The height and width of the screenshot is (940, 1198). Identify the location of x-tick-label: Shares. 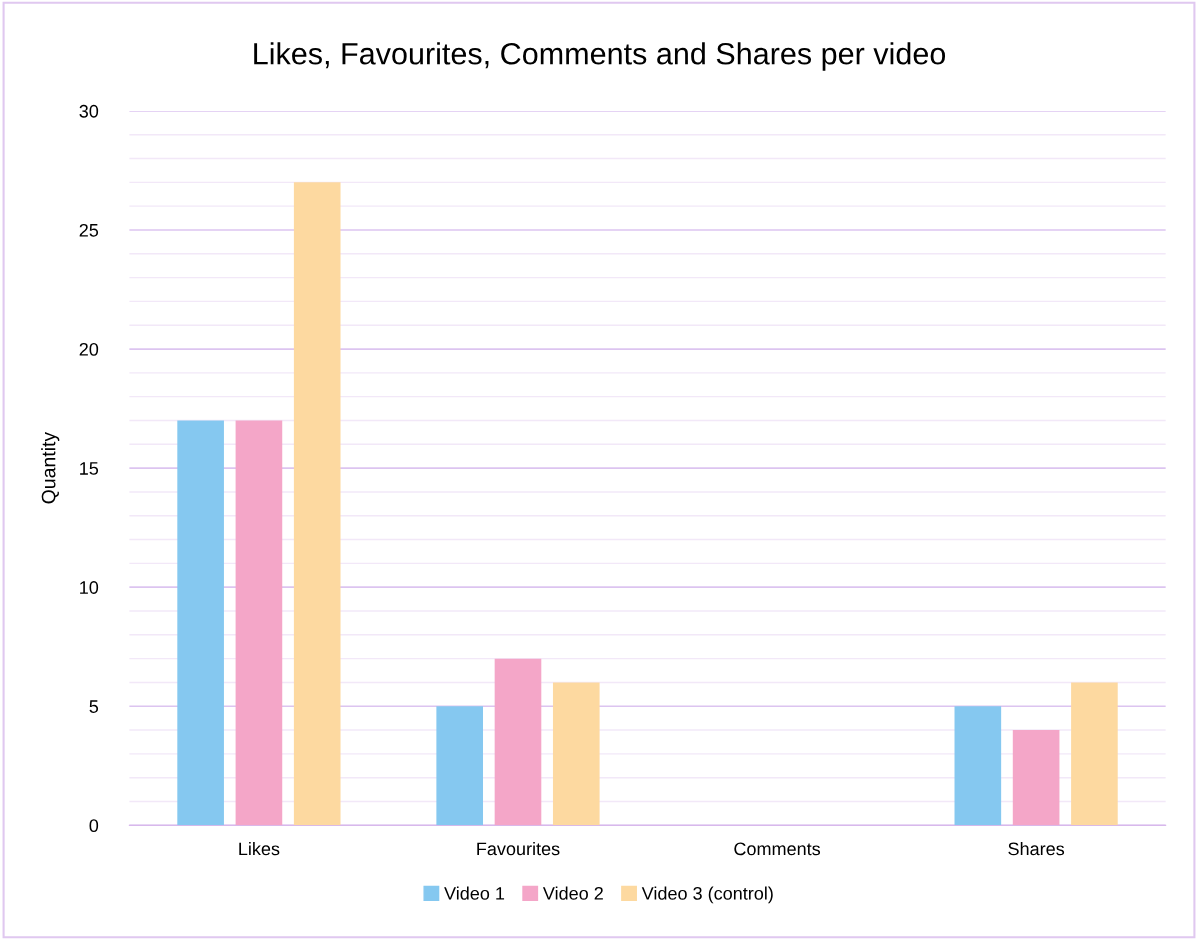
(1036, 848).